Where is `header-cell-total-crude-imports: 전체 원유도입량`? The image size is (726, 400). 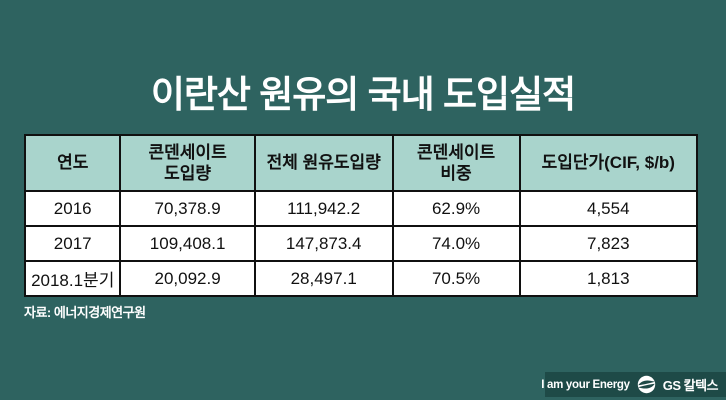 header-cell-total-crude-imports: 전체 원유도입량 is located at coordinates (323, 163).